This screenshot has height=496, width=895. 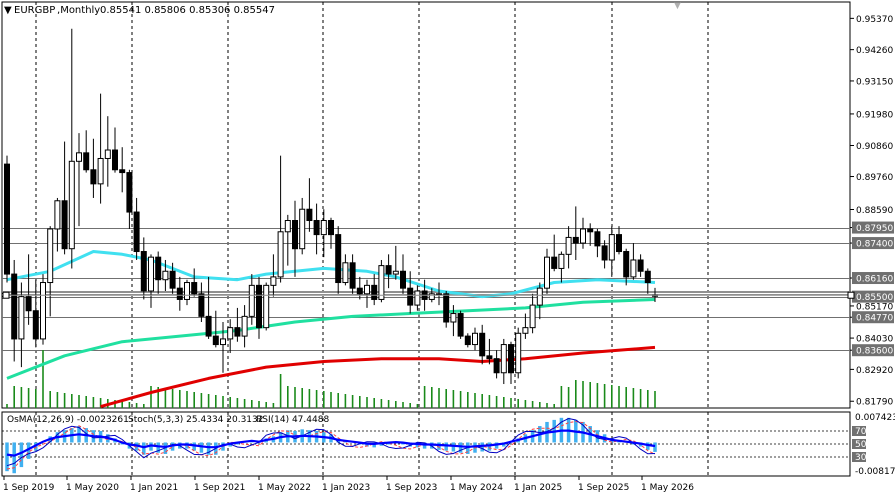 I want to click on time-axis-label: 1 Jan 2023, so click(x=346, y=488).